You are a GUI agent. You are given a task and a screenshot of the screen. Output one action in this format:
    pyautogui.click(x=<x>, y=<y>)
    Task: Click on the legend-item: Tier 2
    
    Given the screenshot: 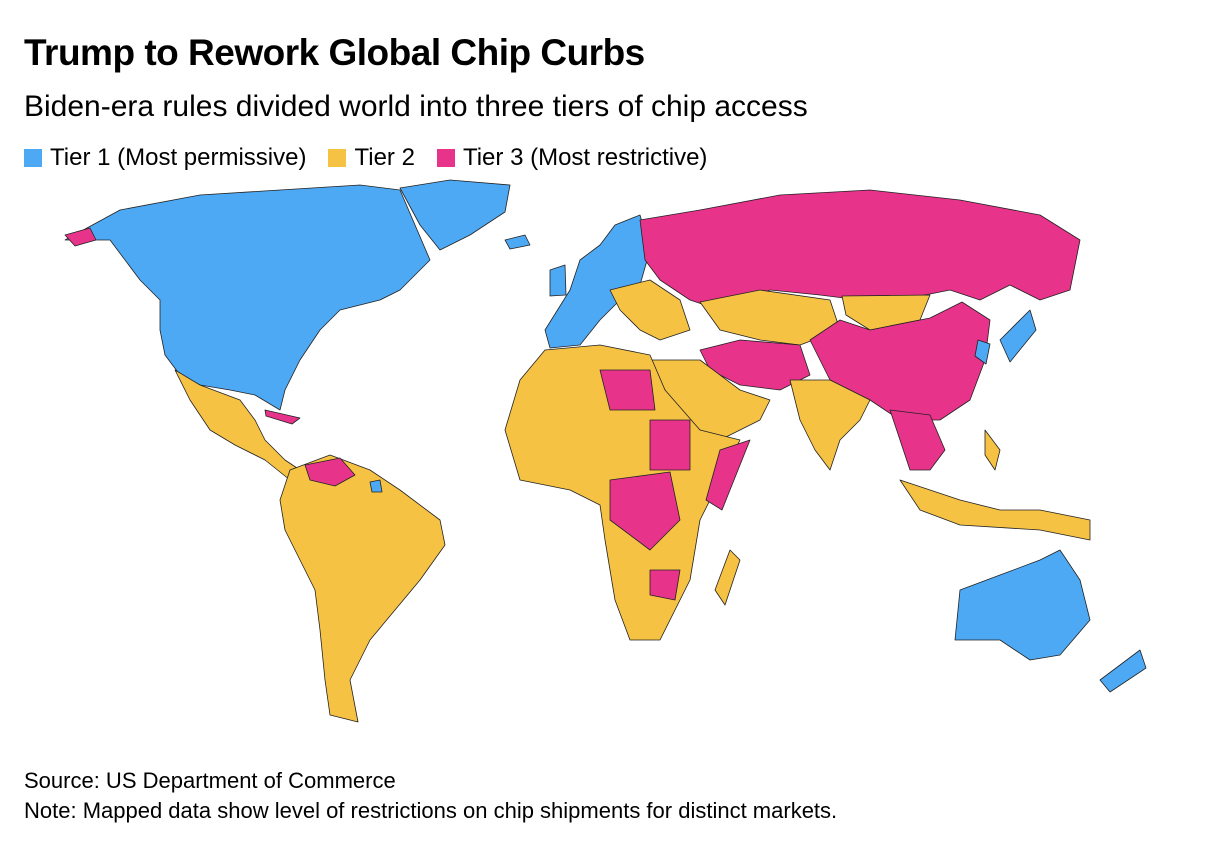 What is the action you would take?
    pyautogui.click(x=371, y=158)
    